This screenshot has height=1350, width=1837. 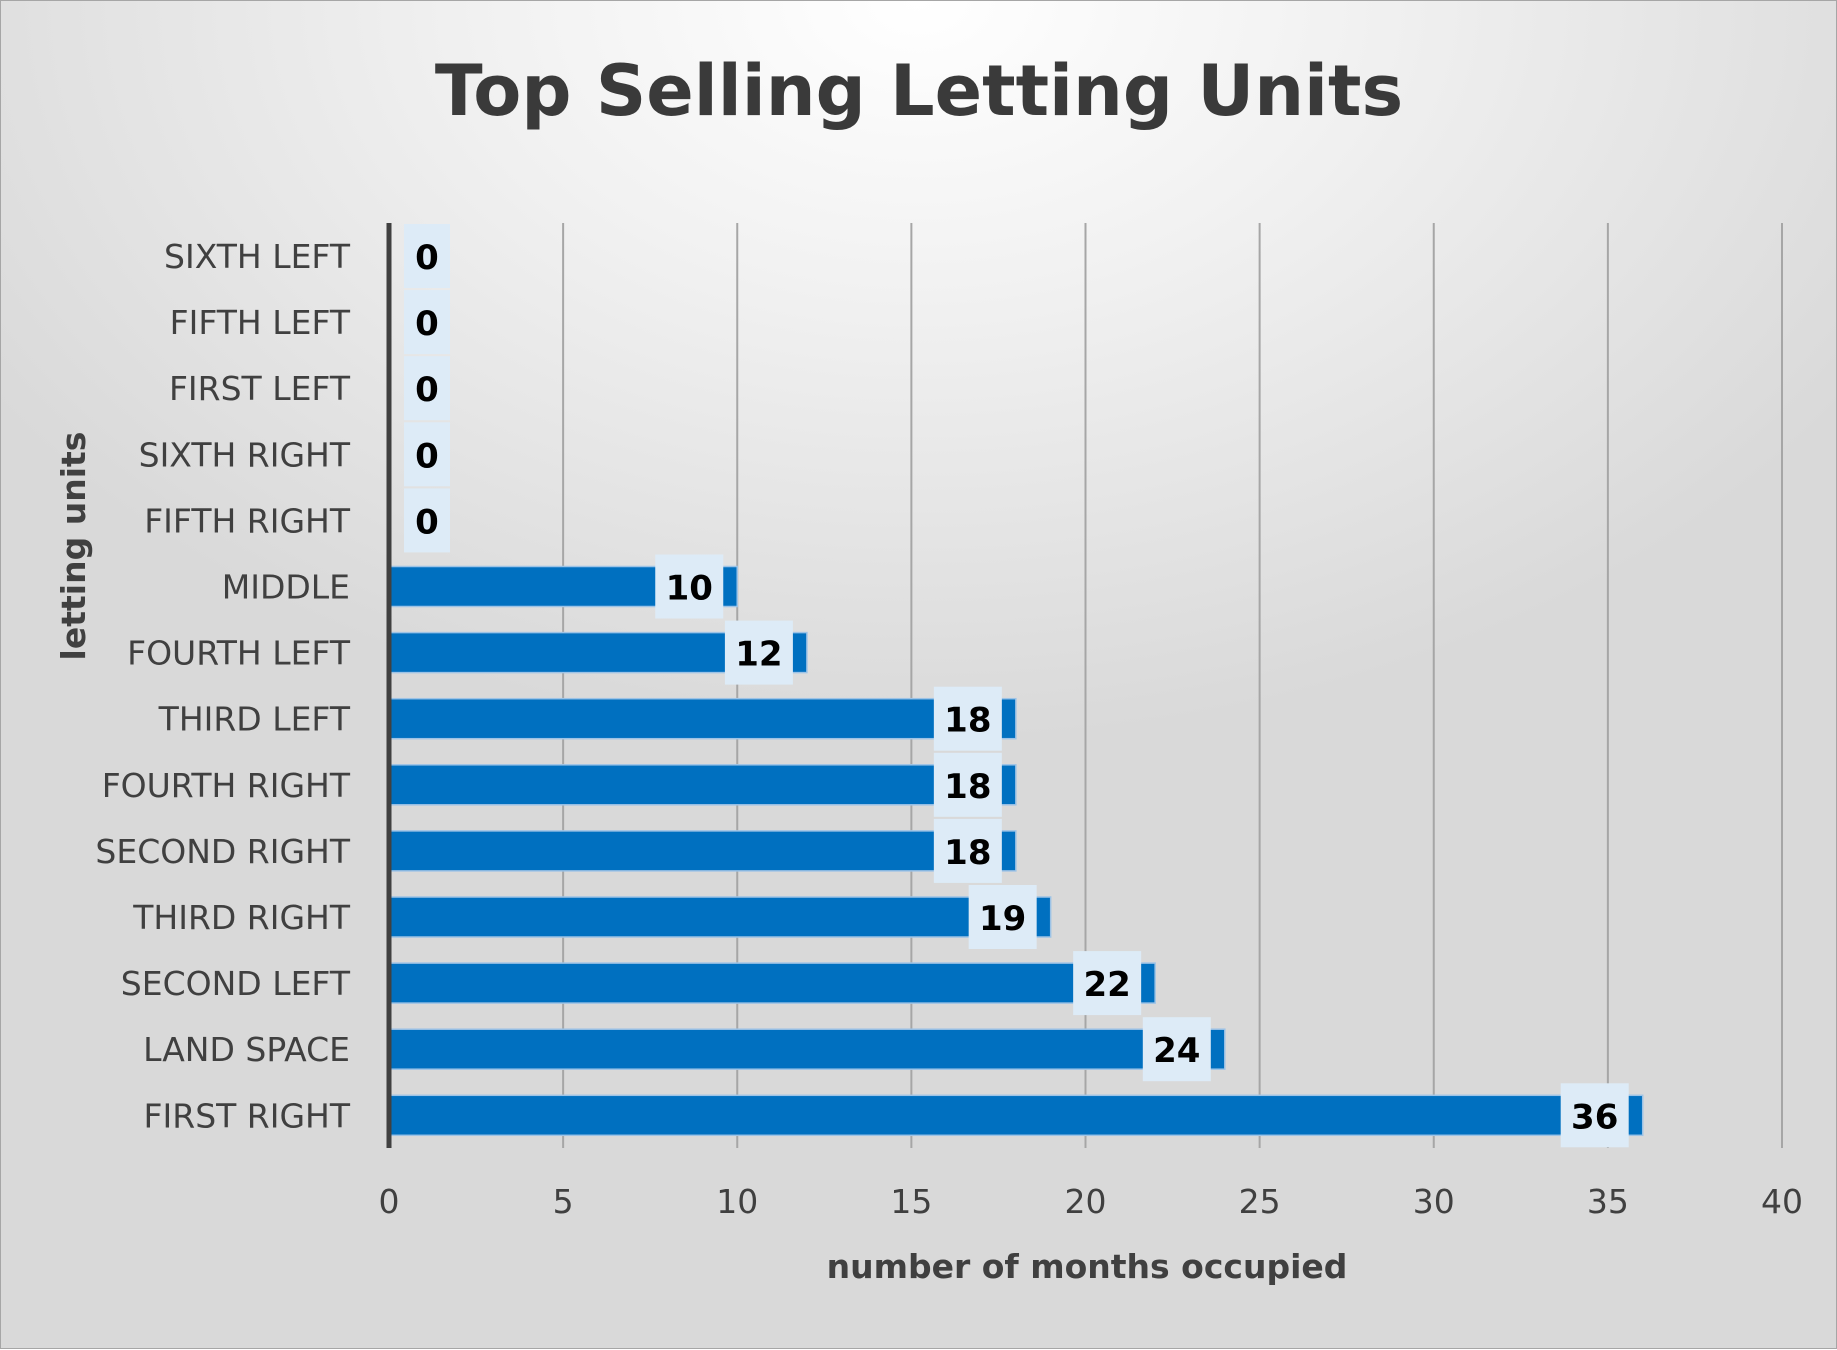 I want to click on data-label: 24, so click(x=1176, y=1051).